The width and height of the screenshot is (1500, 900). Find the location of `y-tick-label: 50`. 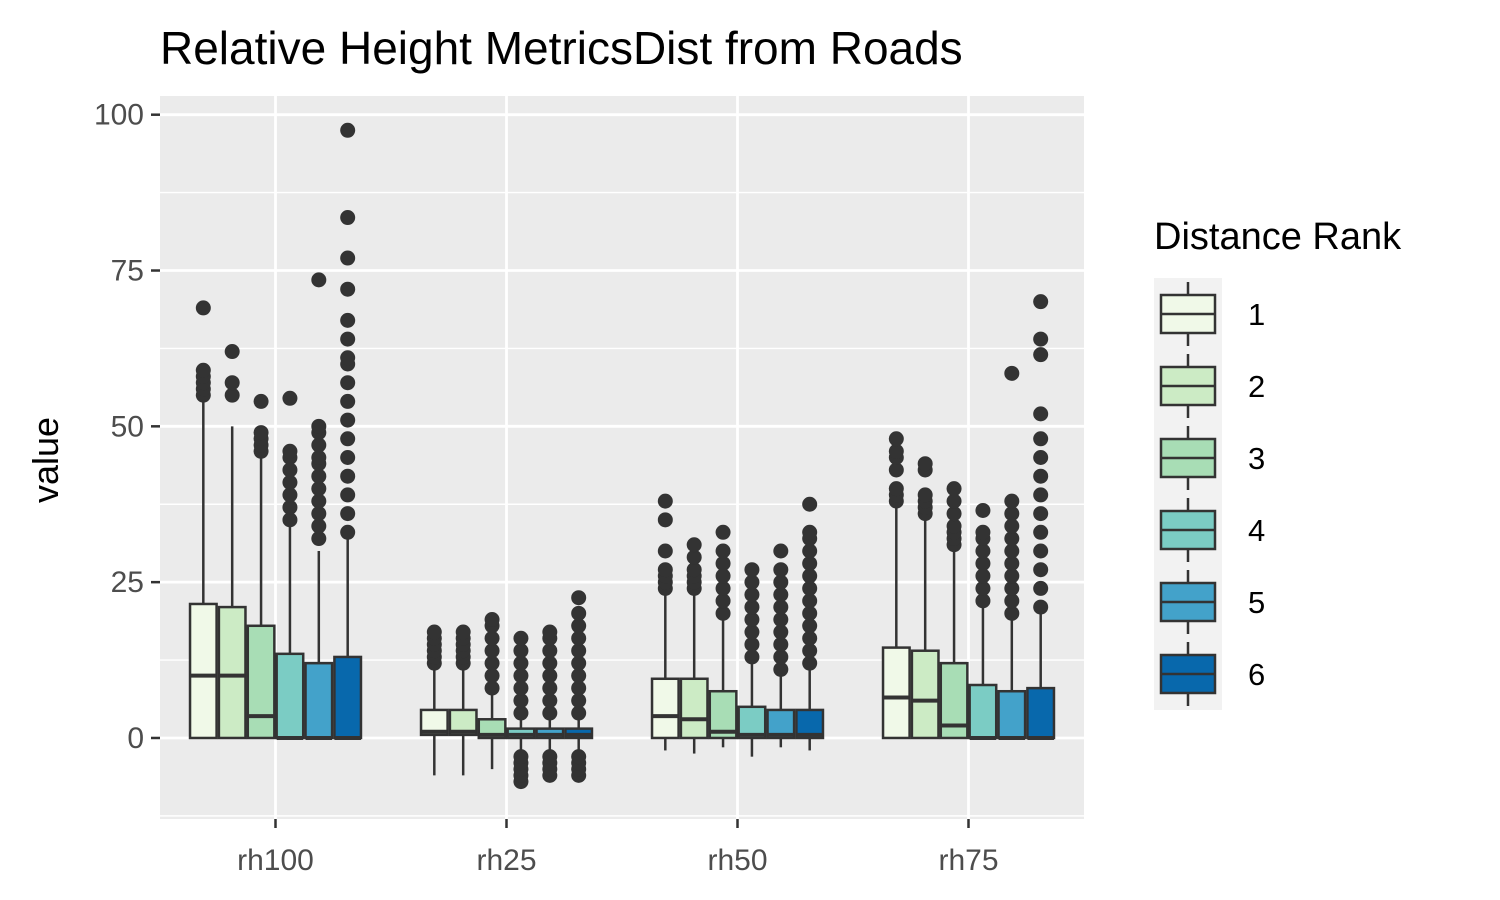

y-tick-label: 50 is located at coordinates (127, 426).